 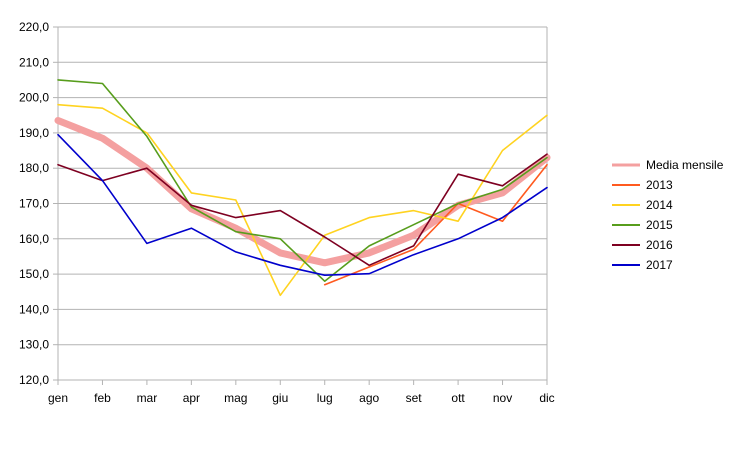 What do you see at coordinates (659, 245) in the screenshot?
I see `legend-label: 2016` at bounding box center [659, 245].